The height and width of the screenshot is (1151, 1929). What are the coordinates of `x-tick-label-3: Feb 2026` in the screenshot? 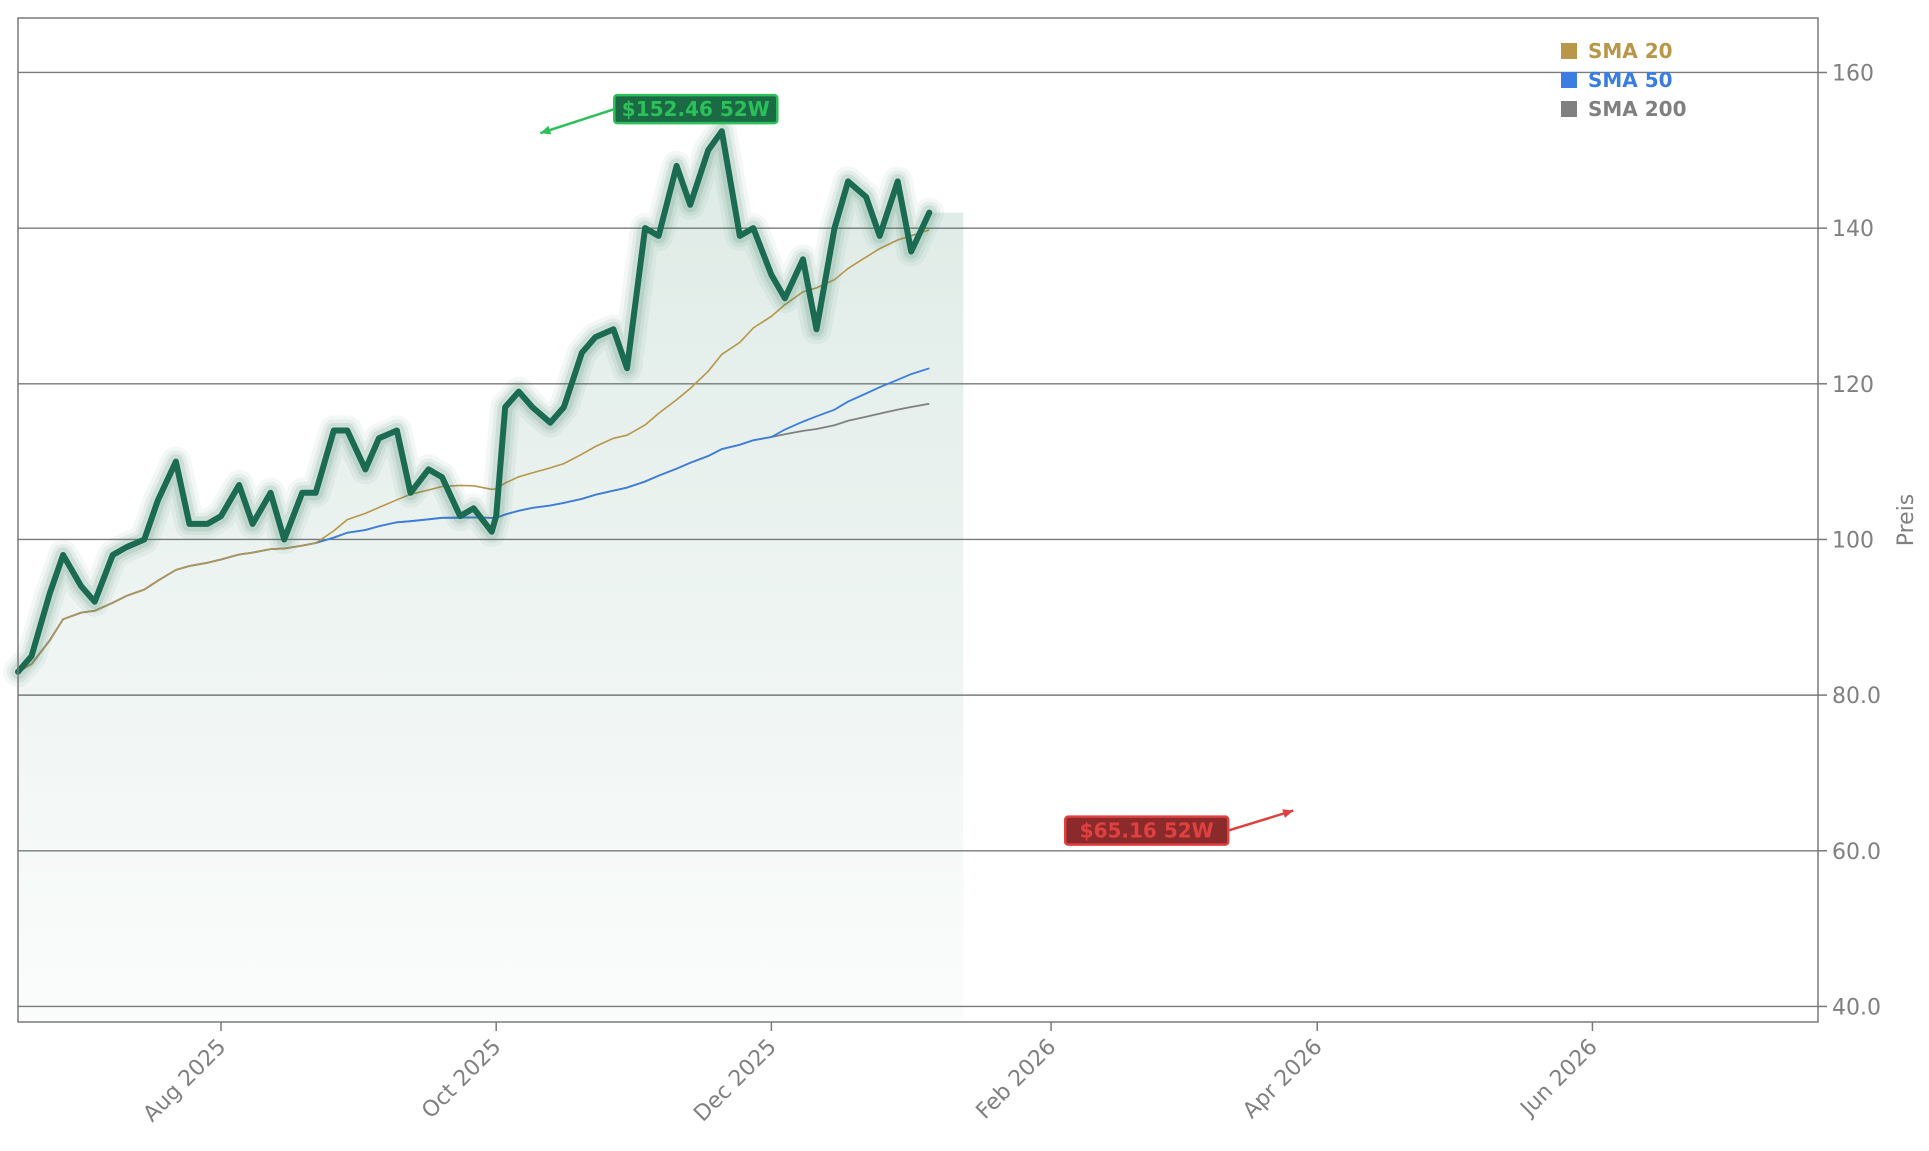 It's located at (1017, 1080).